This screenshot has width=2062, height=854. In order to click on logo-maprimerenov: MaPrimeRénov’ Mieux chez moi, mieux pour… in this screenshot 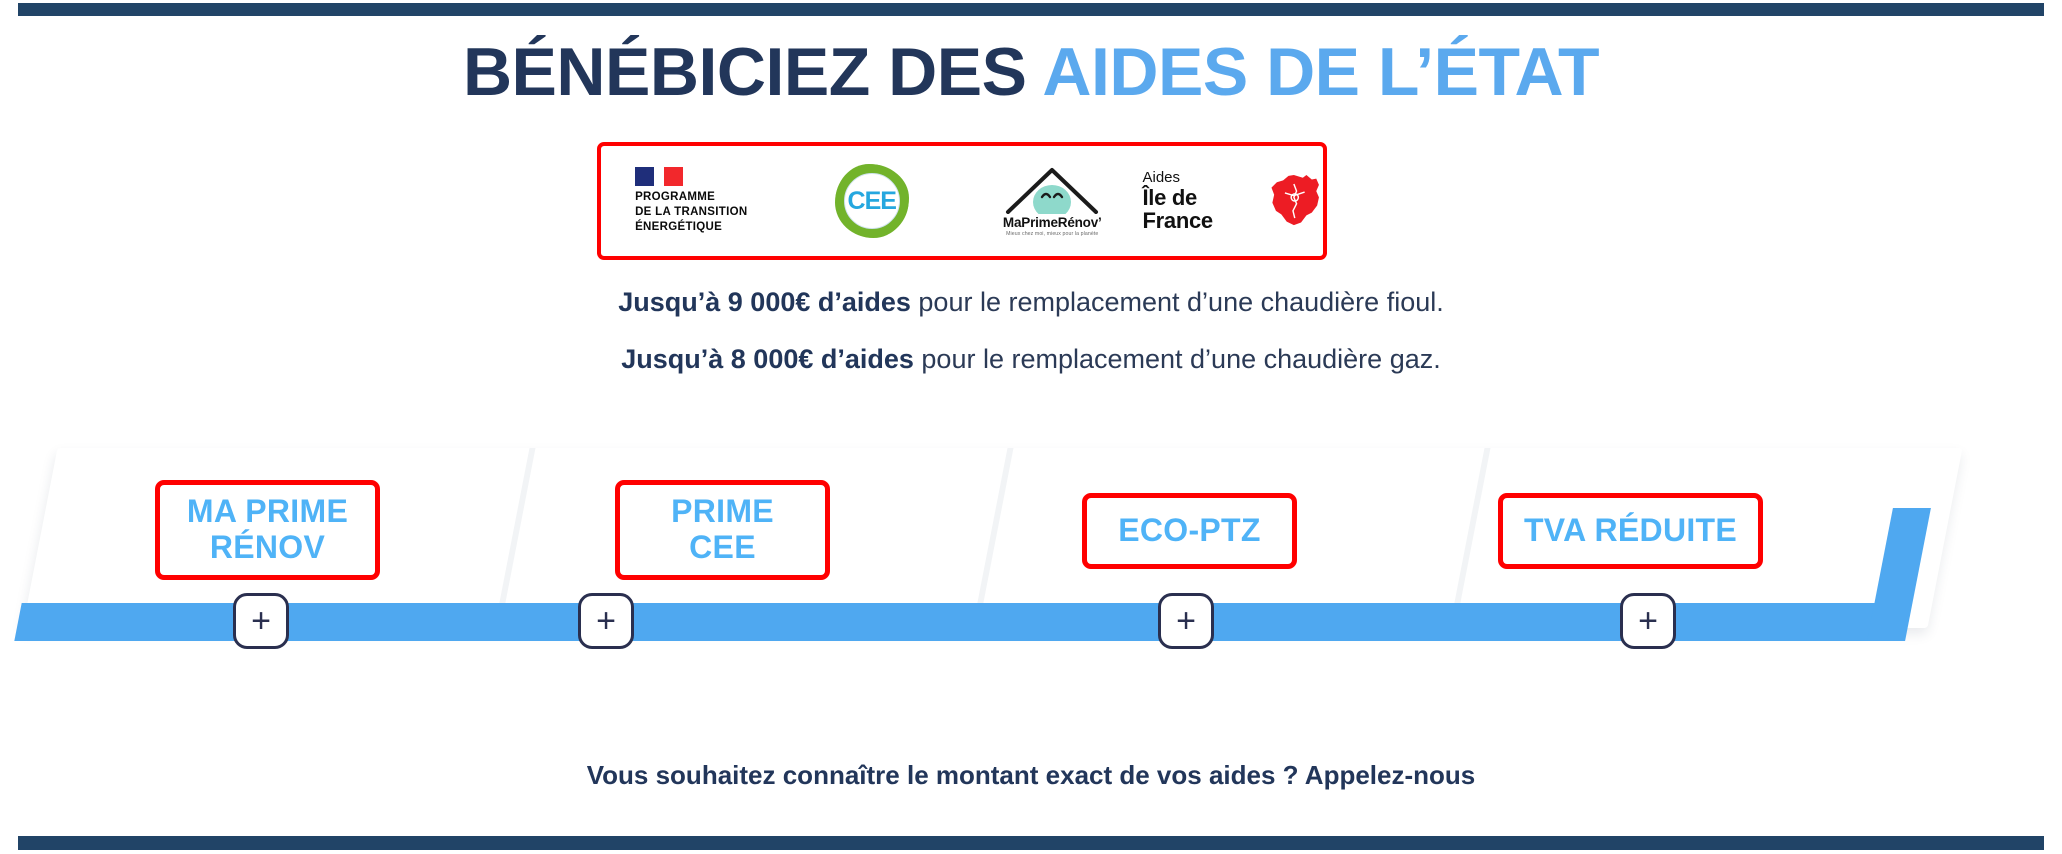, I will do `click(1052, 201)`.